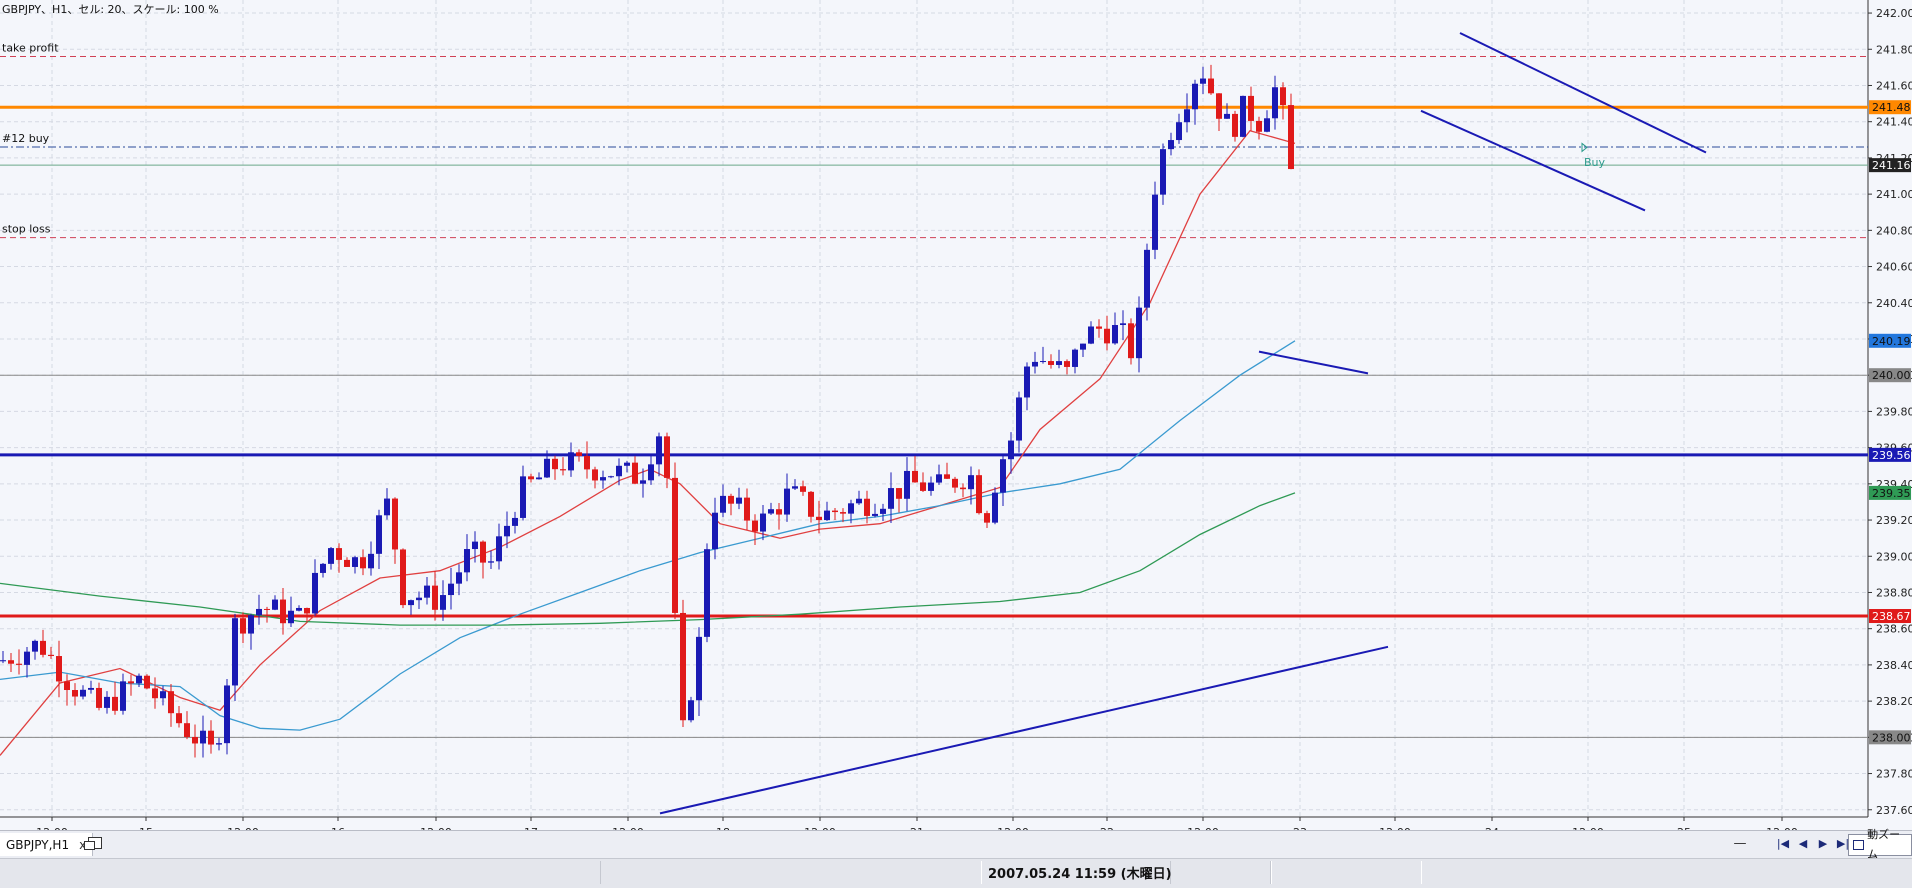 The width and height of the screenshot is (1912, 888). What do you see at coordinates (1894, 267) in the screenshot?
I see `y-tick-label: 240.60` at bounding box center [1894, 267].